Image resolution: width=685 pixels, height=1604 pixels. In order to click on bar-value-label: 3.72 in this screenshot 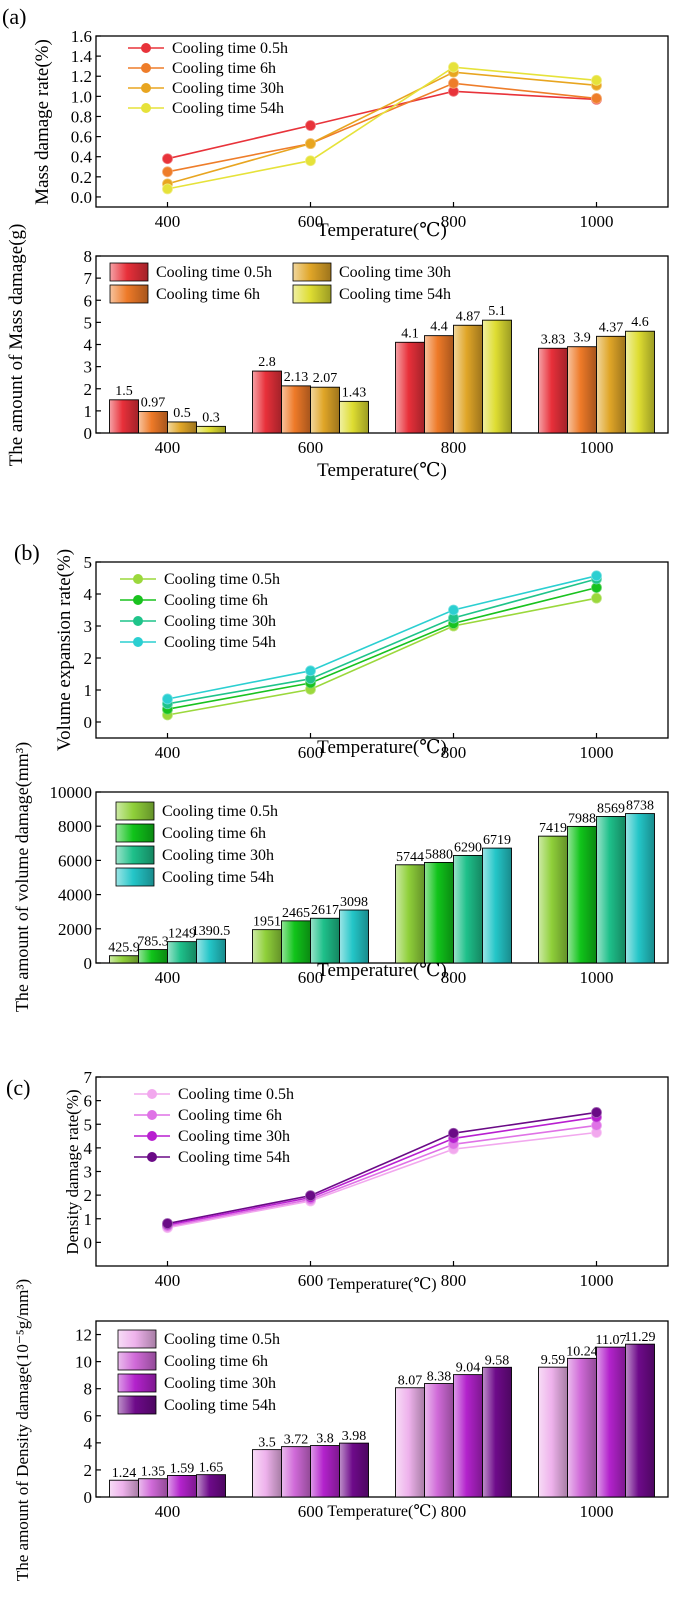, I will do `click(296, 1440)`.